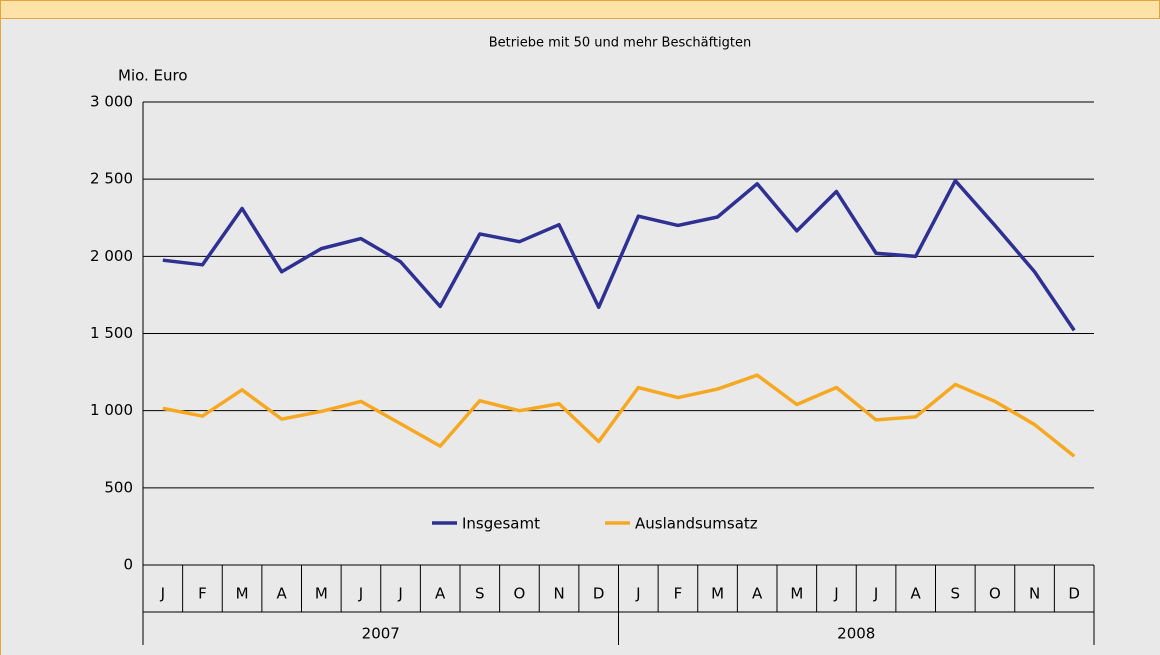 The height and width of the screenshot is (655, 1160). I want to click on series-line, so click(619, 415).